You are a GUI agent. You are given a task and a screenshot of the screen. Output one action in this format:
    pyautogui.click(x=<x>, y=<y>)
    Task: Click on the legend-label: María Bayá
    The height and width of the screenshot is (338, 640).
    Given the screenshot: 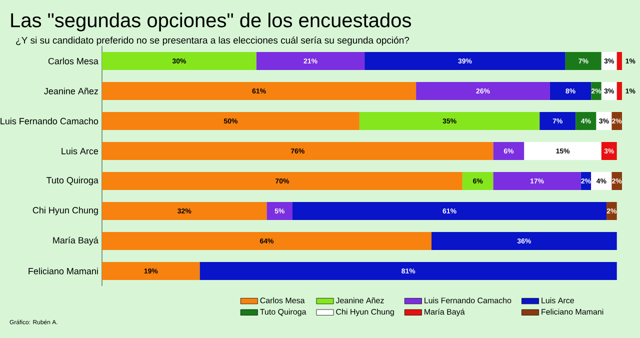 What is the action you would take?
    pyautogui.click(x=444, y=312)
    